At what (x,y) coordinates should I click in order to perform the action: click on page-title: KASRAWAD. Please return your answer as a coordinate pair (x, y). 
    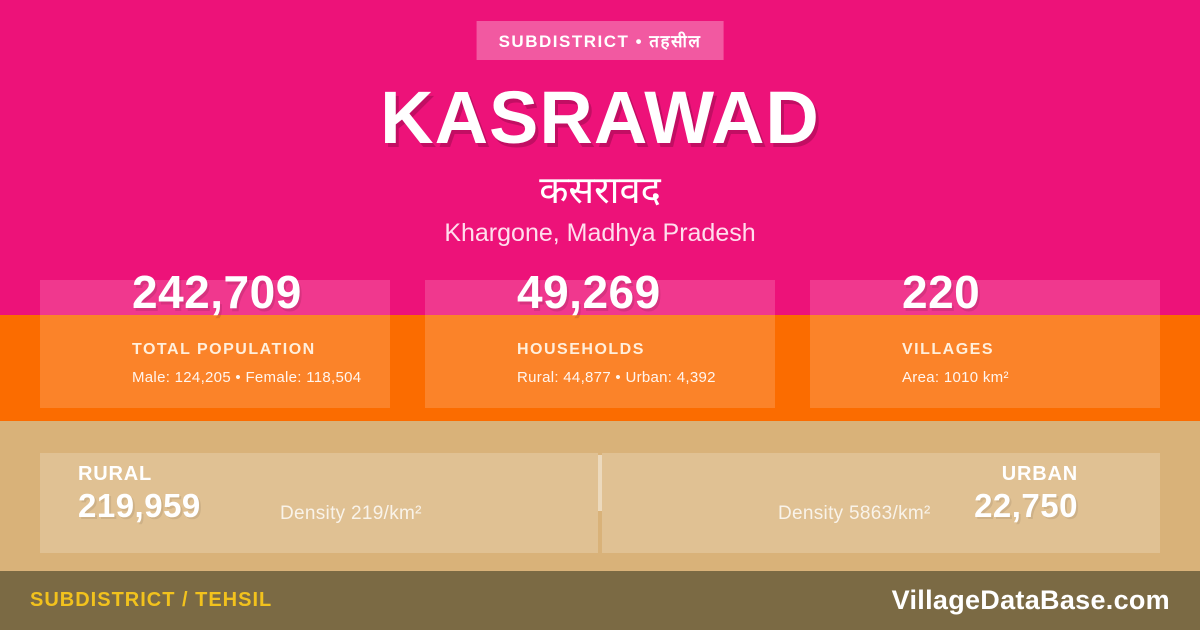
    Looking at the image, I should click on (600, 117).